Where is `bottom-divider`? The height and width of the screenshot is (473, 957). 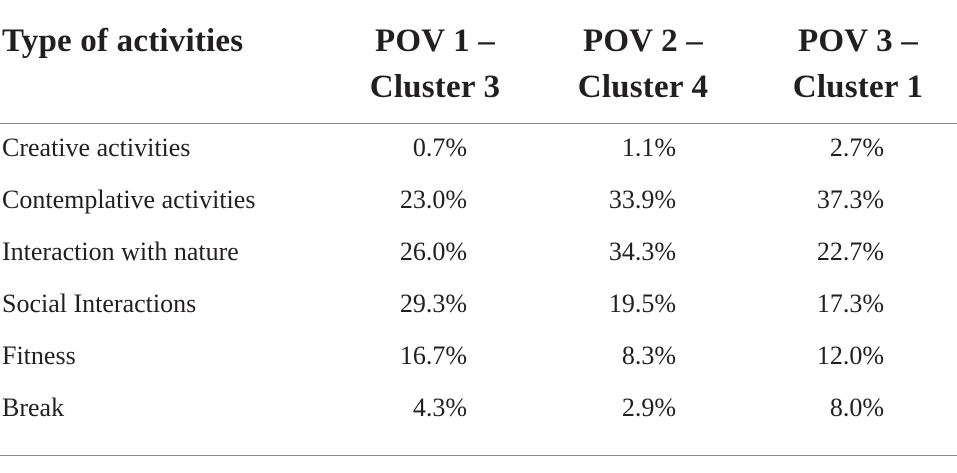 bottom-divider is located at coordinates (478, 455).